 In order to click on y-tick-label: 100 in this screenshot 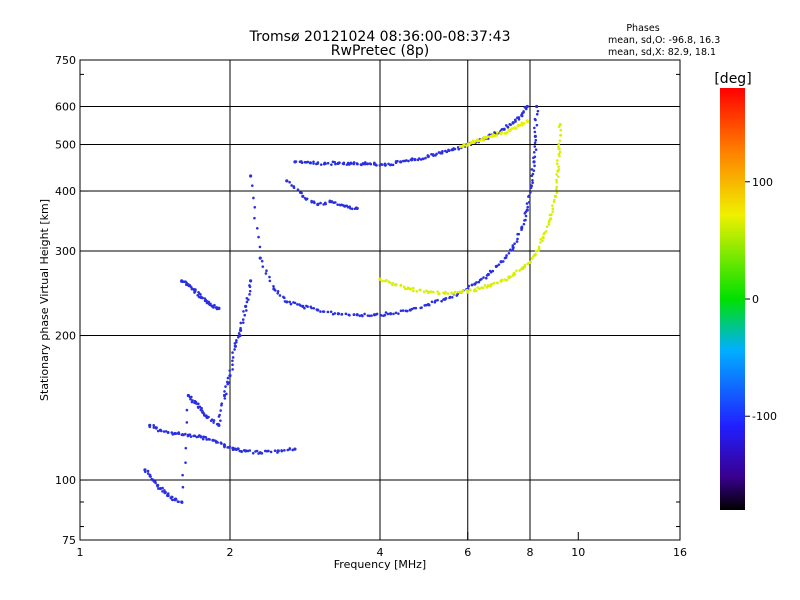, I will do `click(65, 480)`.